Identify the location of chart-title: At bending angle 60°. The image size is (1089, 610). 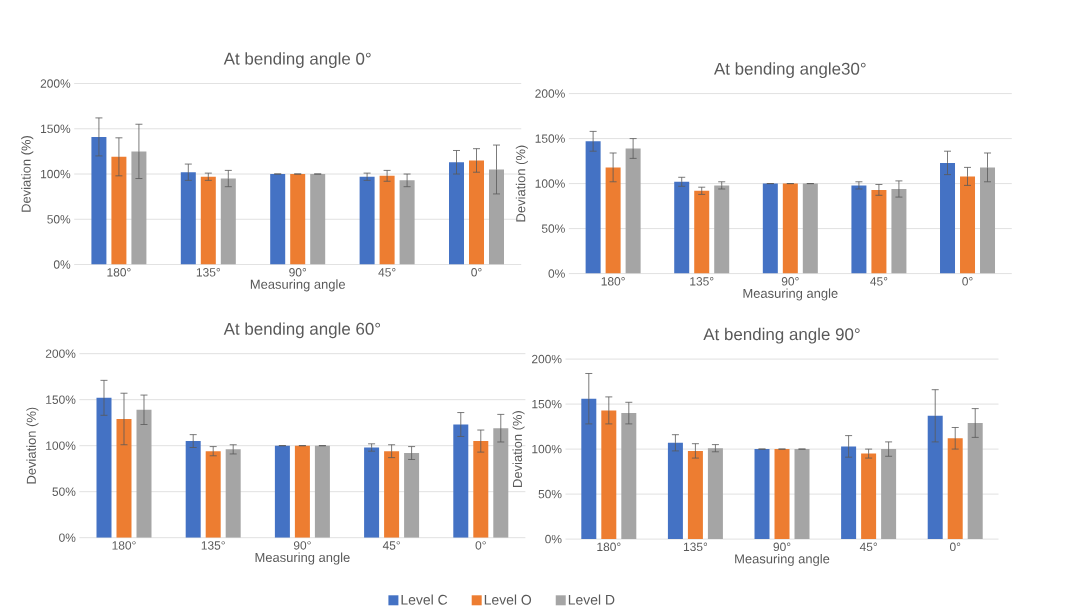
(302, 330).